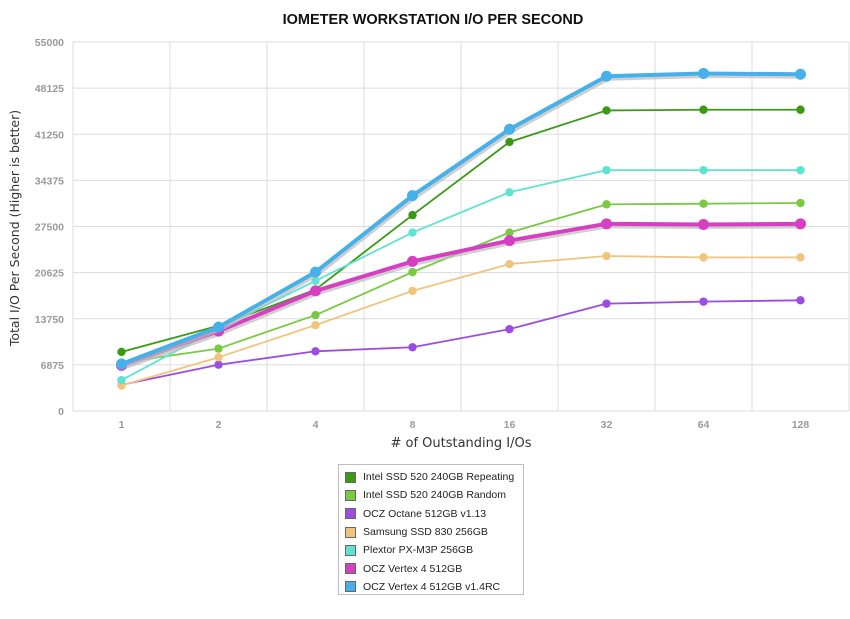 The image size is (850, 619). Describe the element at coordinates (461, 342) in the screenshot. I see `series-line` at that location.